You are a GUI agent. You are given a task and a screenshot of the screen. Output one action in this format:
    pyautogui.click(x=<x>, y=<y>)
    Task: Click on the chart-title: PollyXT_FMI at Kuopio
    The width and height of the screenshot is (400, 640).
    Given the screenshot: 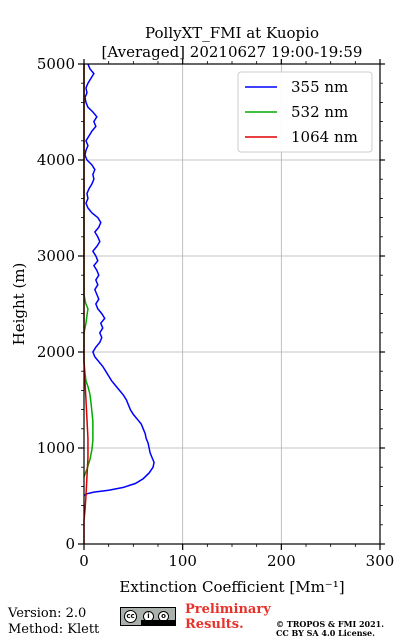 What is the action you would take?
    pyautogui.click(x=232, y=33)
    